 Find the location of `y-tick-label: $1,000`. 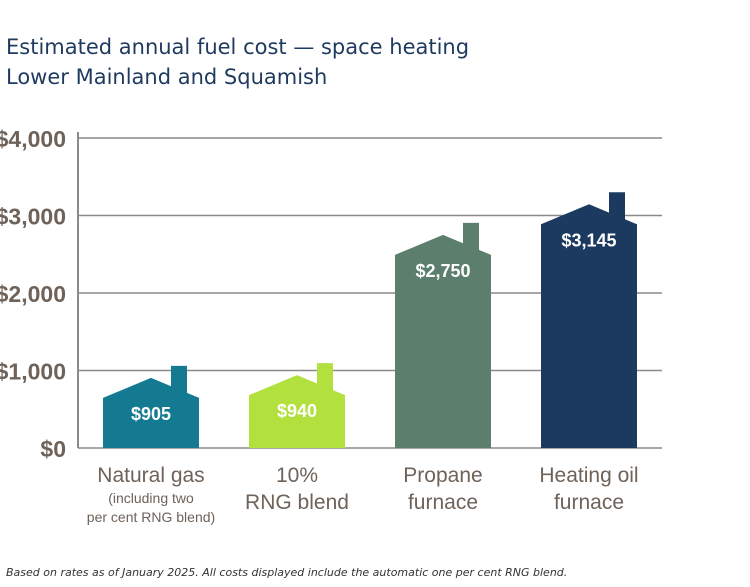

y-tick-label: $1,000 is located at coordinates (33, 372).